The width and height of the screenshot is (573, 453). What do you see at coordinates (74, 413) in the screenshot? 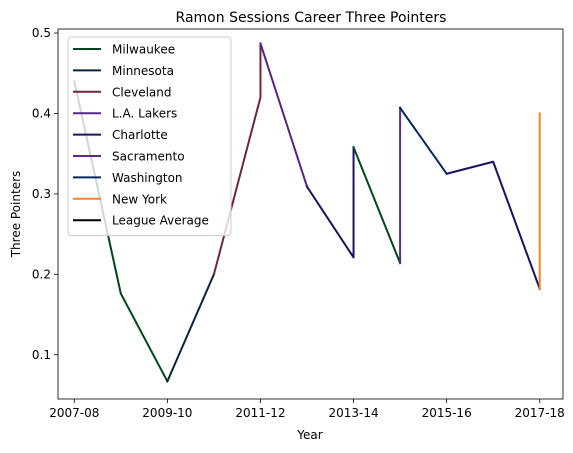
I see `x-tick-label: 2007-08` at bounding box center [74, 413].